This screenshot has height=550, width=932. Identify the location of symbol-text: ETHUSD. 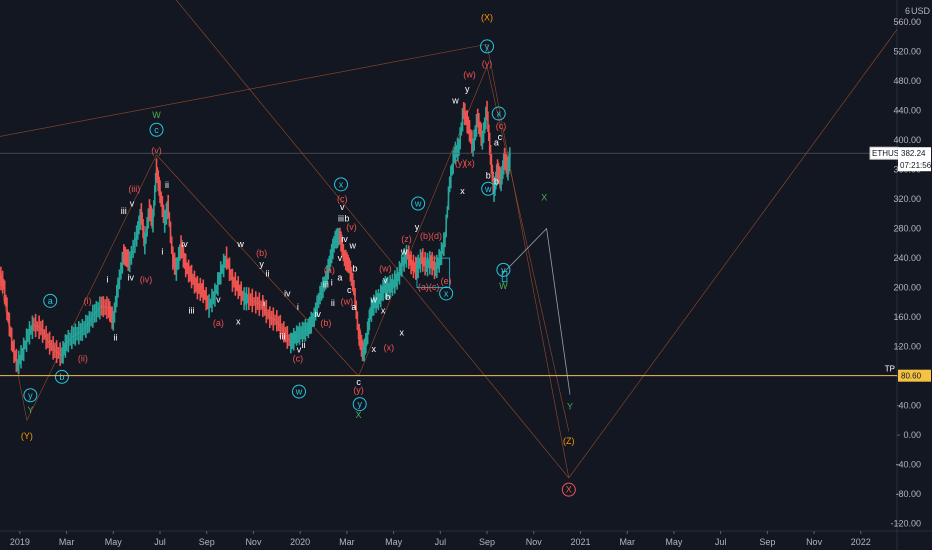
(888, 153).